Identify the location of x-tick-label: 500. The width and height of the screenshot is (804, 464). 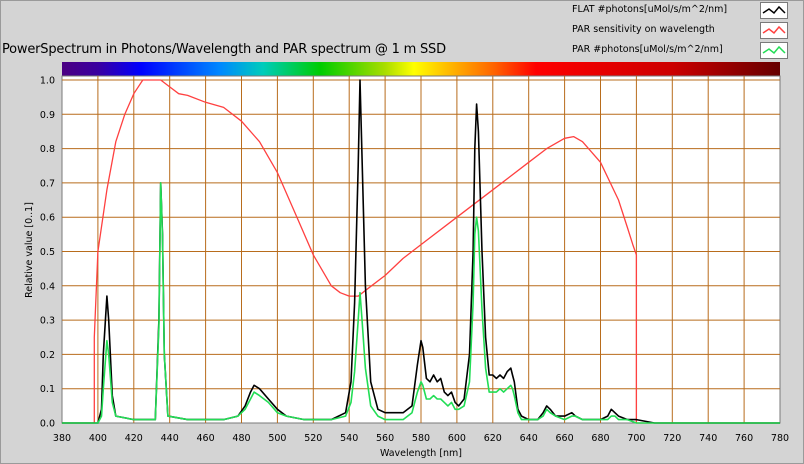
(277, 438).